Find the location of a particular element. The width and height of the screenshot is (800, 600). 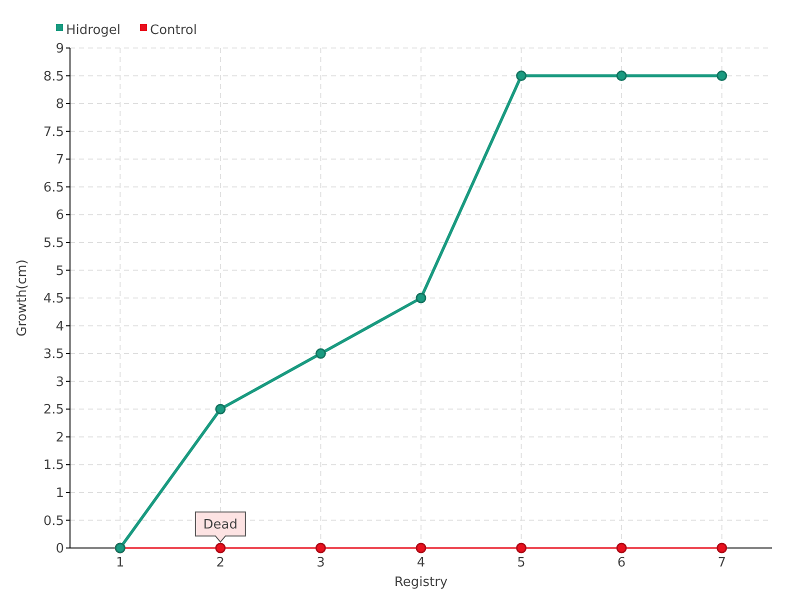

y-tick-label: 8.5 is located at coordinates (53, 76).